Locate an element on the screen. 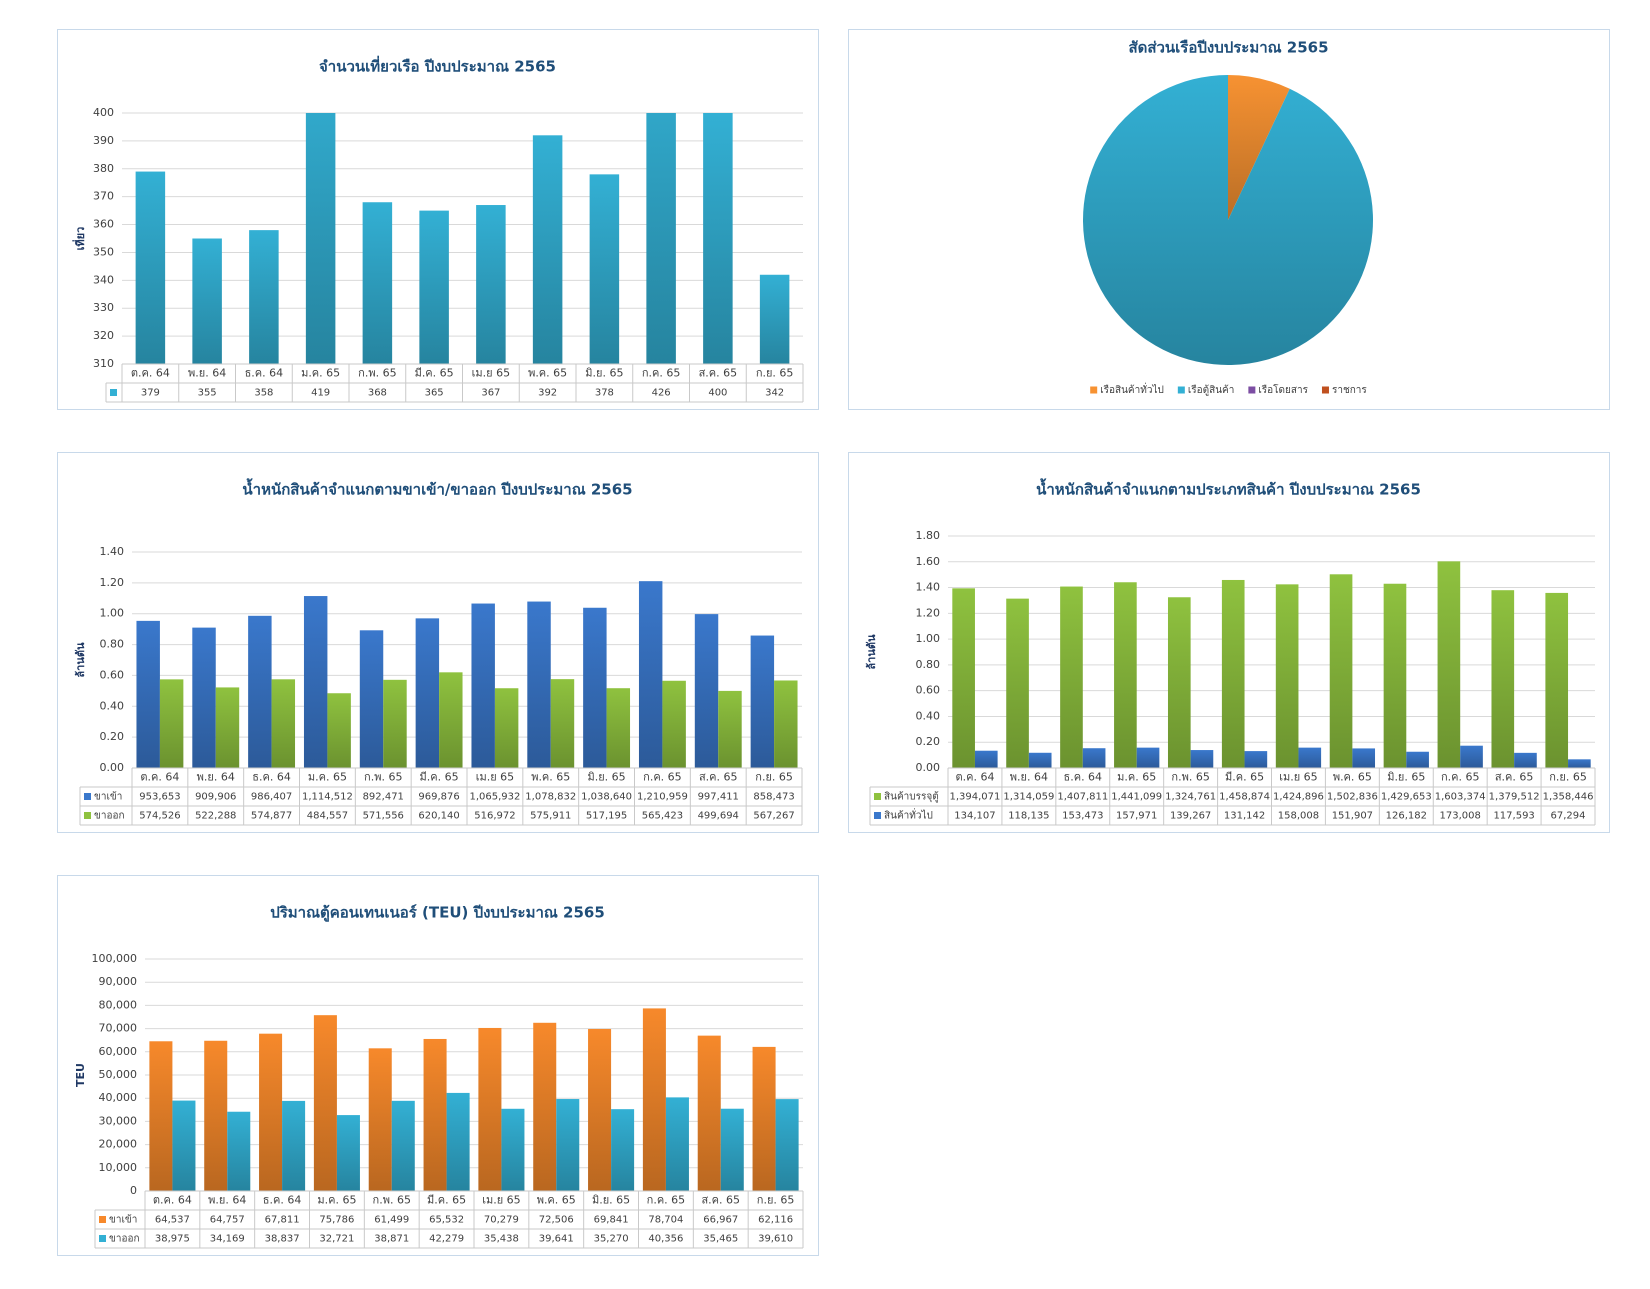 The width and height of the screenshot is (1650, 1289). y-tick-label: 10,000 is located at coordinates (118, 1167).